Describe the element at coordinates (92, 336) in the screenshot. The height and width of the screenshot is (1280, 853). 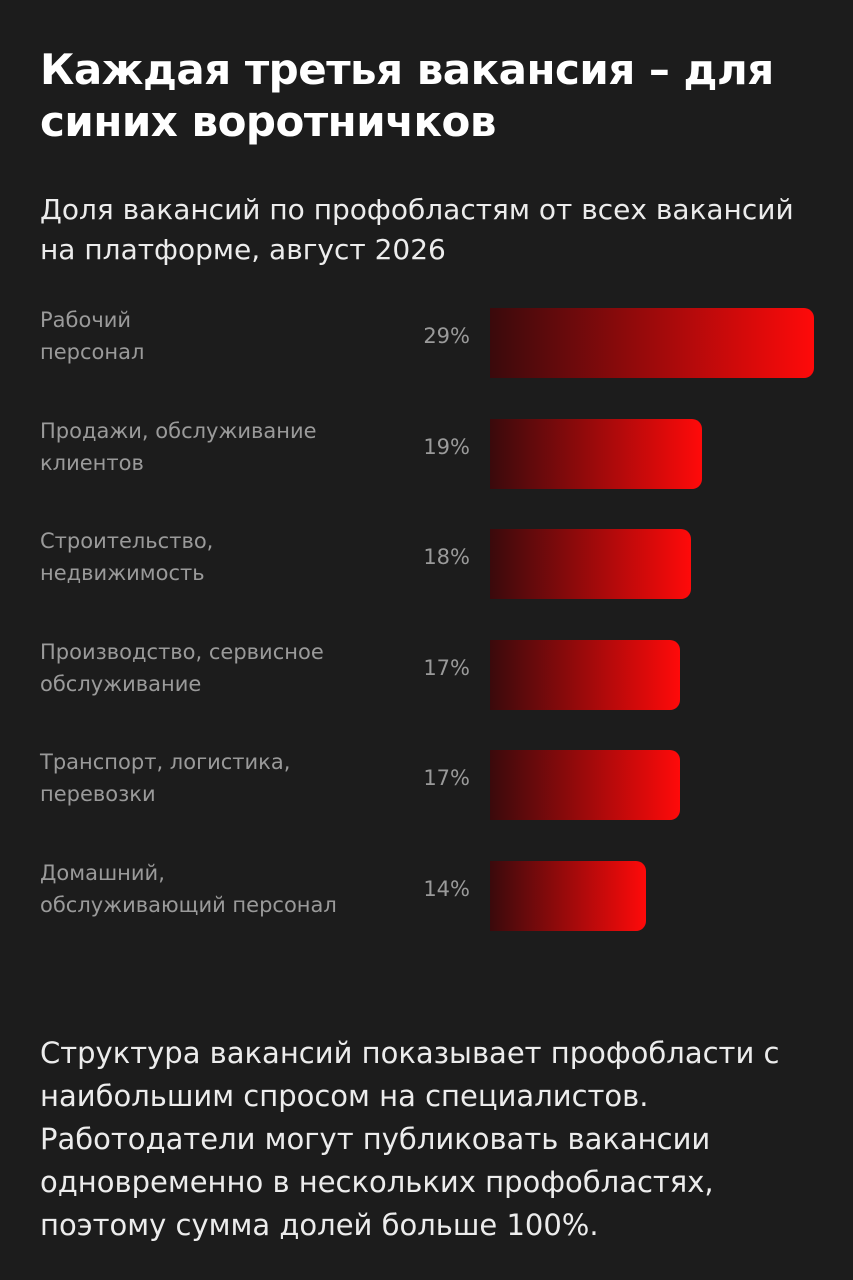
I see `category-label: Рабочий персонал` at that location.